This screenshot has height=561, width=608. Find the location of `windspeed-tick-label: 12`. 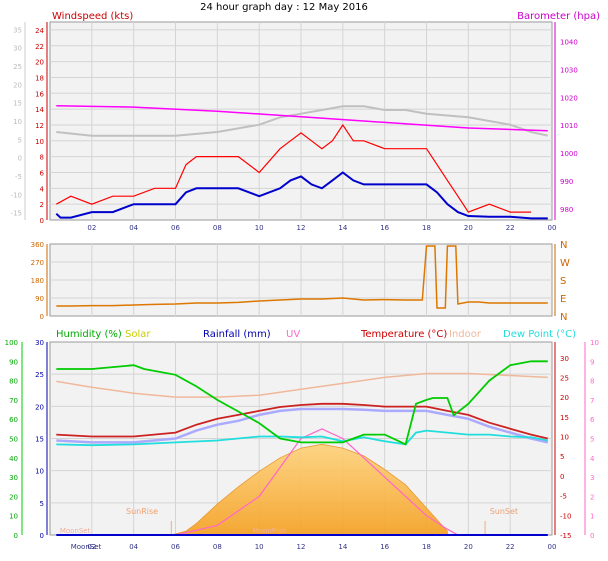

windspeed-tick-label: 12 is located at coordinates (39, 126).